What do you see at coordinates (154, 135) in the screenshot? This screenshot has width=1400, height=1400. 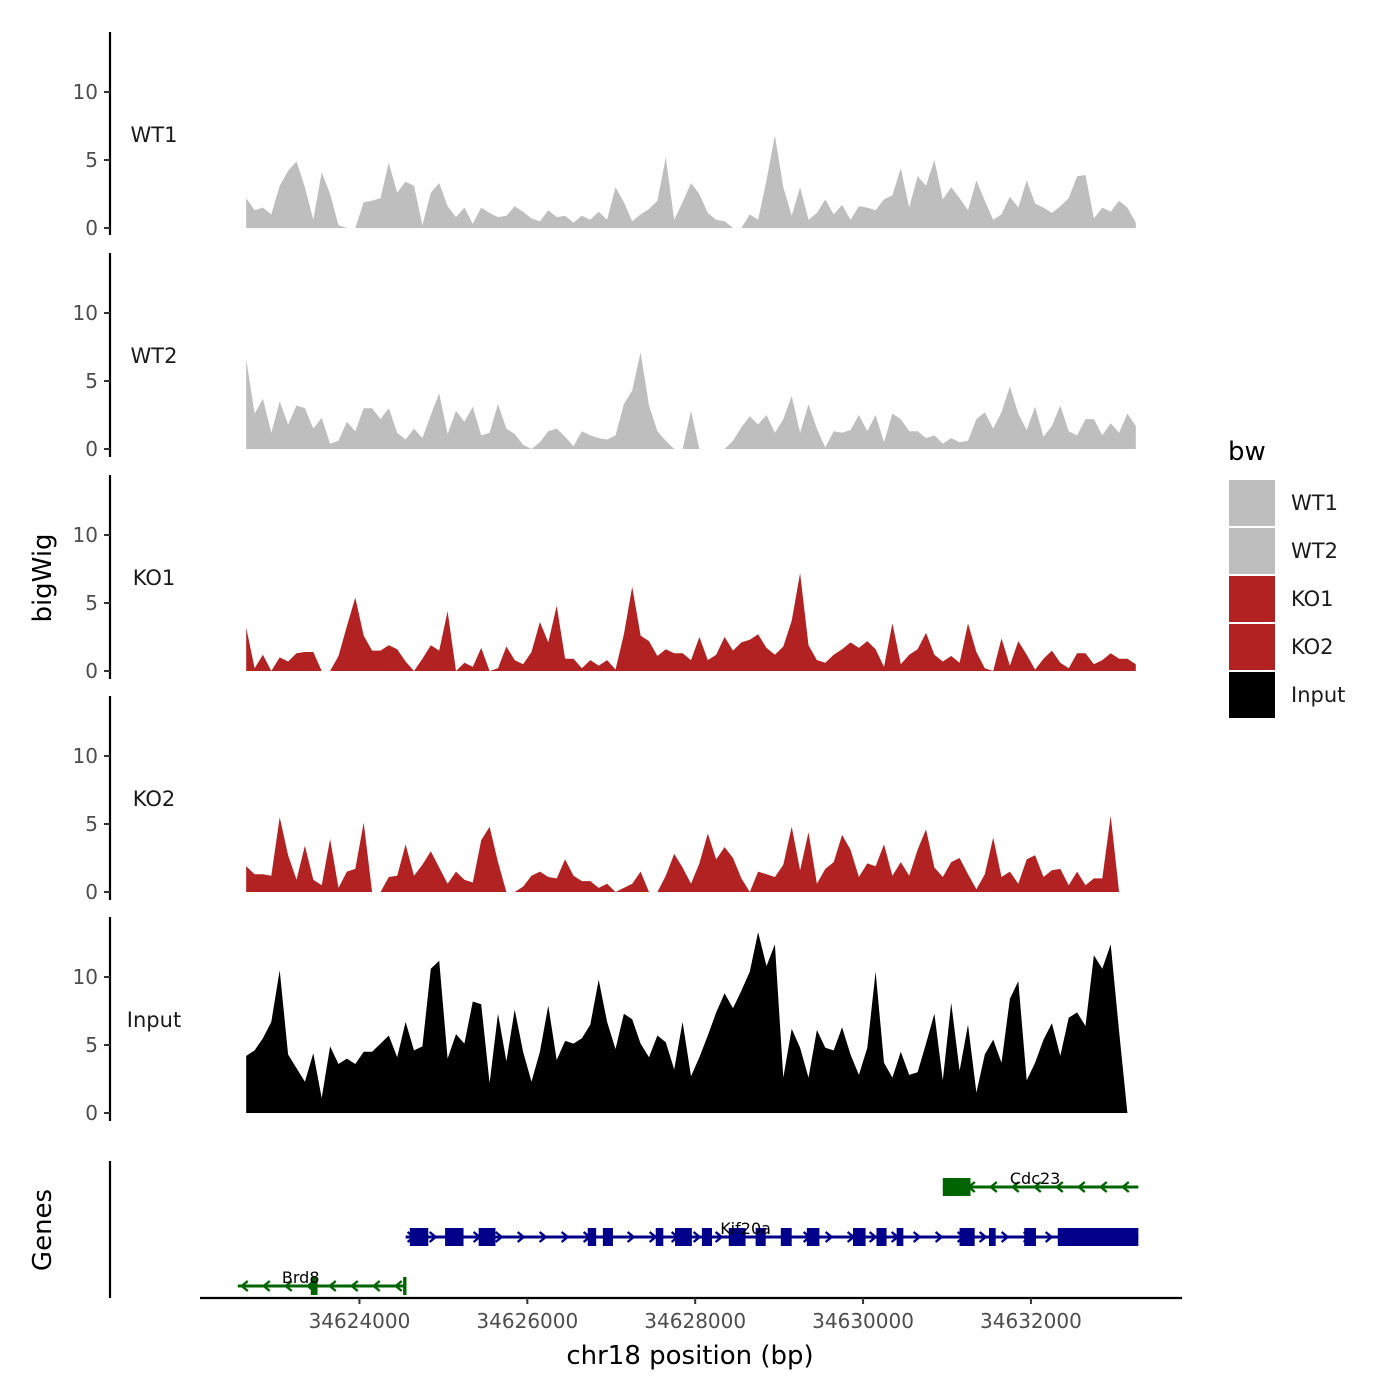 I see `track-label-wt1: WT1` at bounding box center [154, 135].